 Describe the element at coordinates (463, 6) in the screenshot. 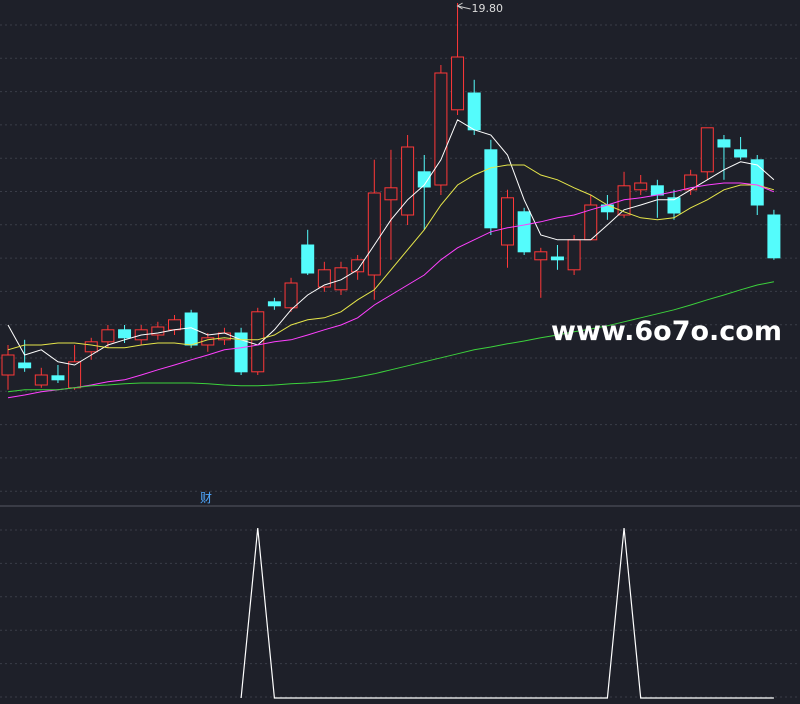

I see `annotation-arrow` at that location.